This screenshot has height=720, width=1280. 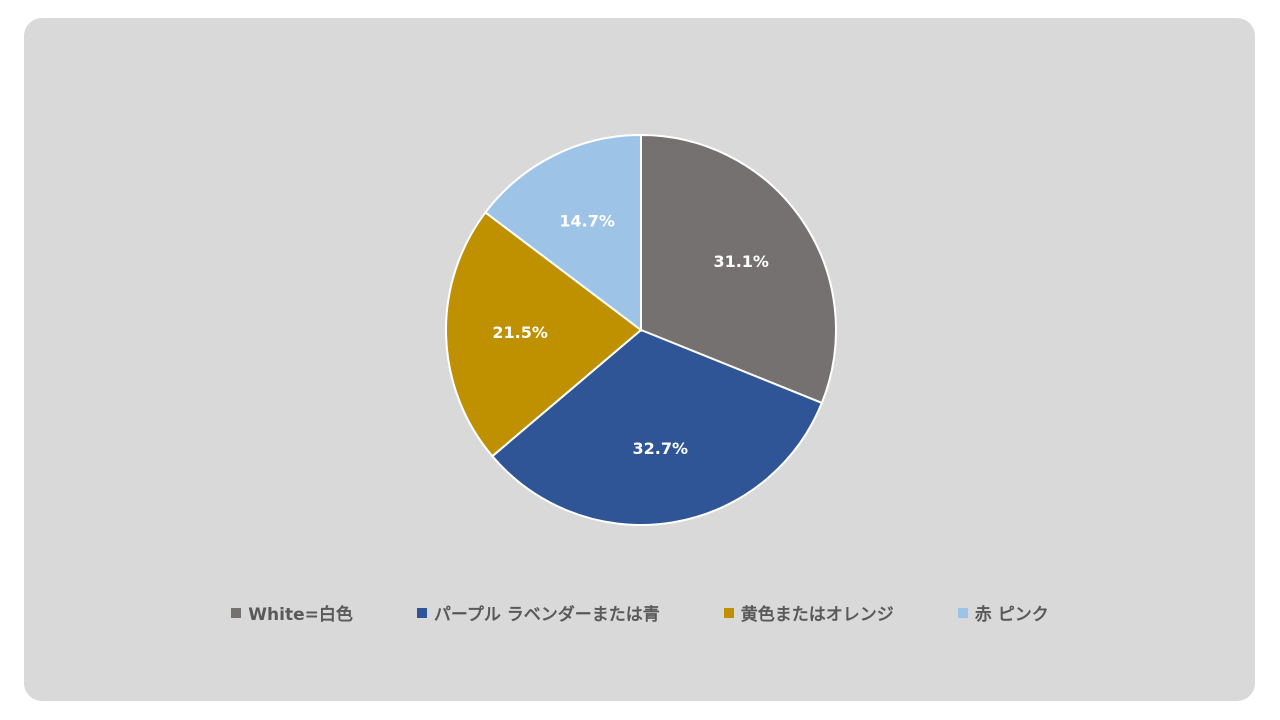 What do you see at coordinates (546, 615) in the screenshot?
I see `legend-label-purple: パープル ラベンダーまたは青` at bounding box center [546, 615].